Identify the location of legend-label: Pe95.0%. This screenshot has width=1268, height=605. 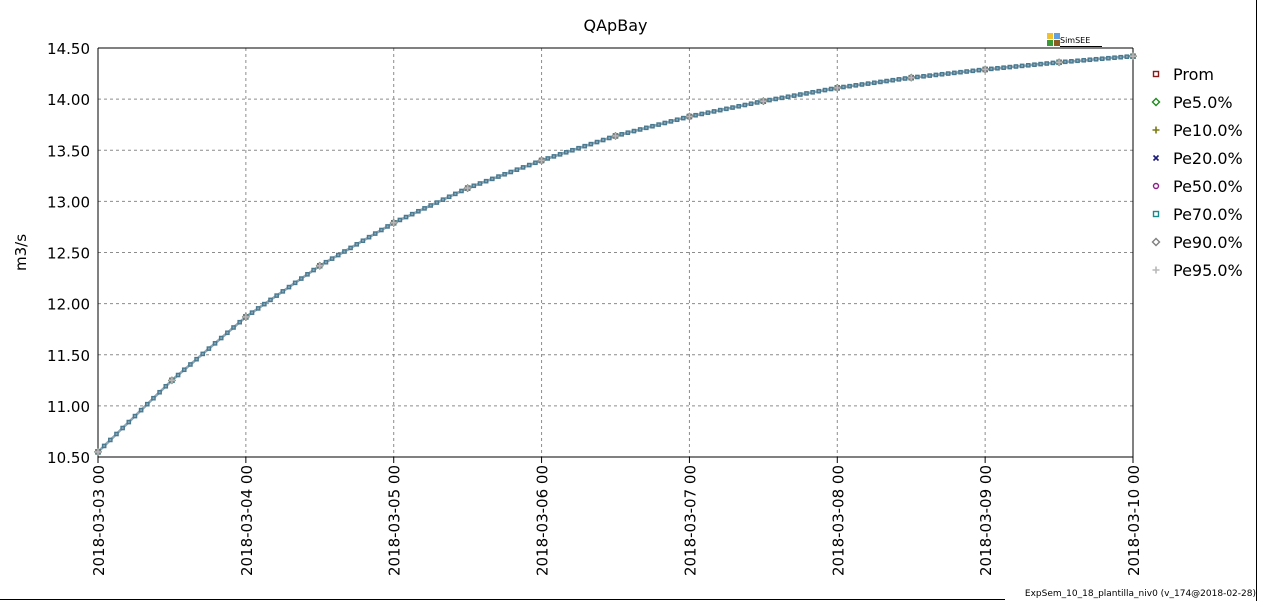
(1208, 270).